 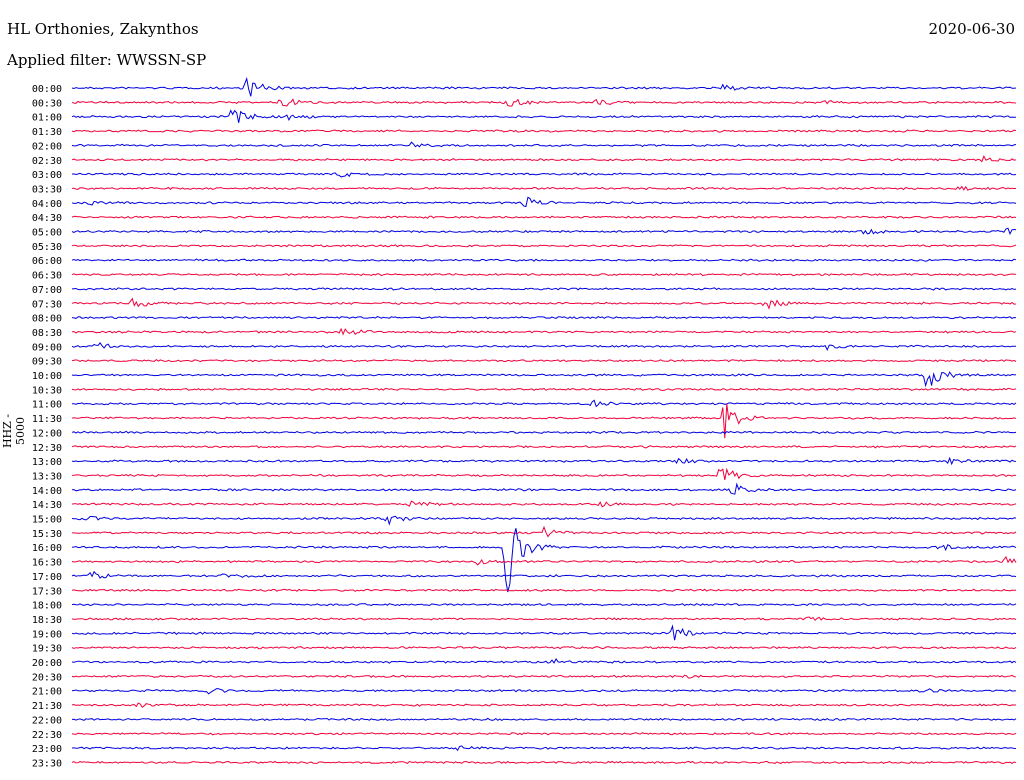 I want to click on trace-row-2300: 23:00, so click(x=524, y=749).